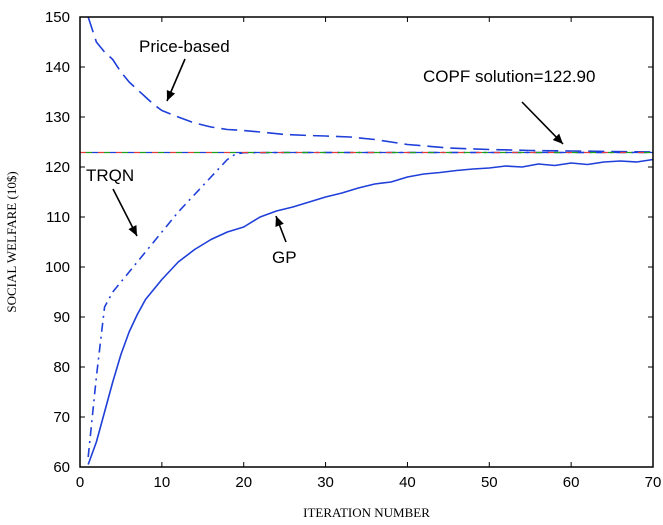  Describe the element at coordinates (571, 482) in the screenshot. I see `x-tick-label-60: 60` at that location.